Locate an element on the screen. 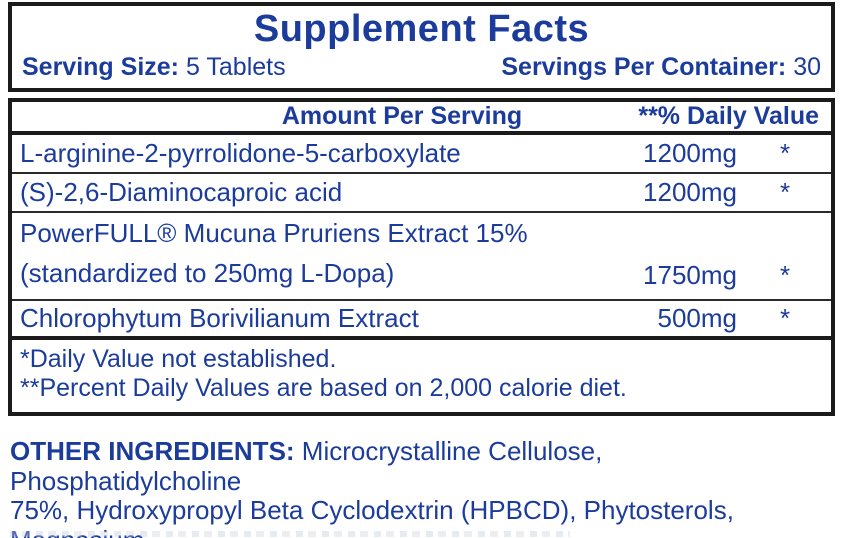 Image resolution: width=842 pixels, height=538 pixels. ingredient-name-line2: (standardized to 250mg L-Dopa) is located at coordinates (207, 273).